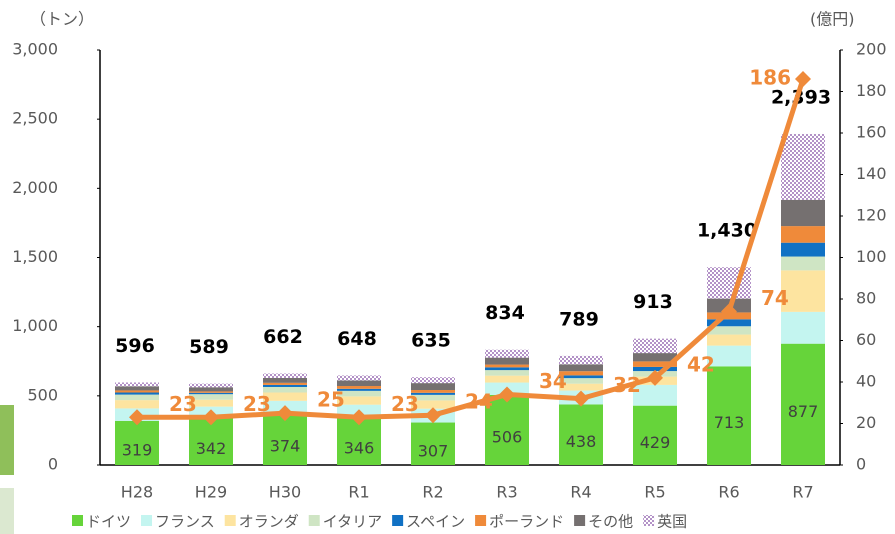 The image size is (895, 534). Describe the element at coordinates (108, 522) in the screenshot. I see `legend-label: ドイツ` at that location.